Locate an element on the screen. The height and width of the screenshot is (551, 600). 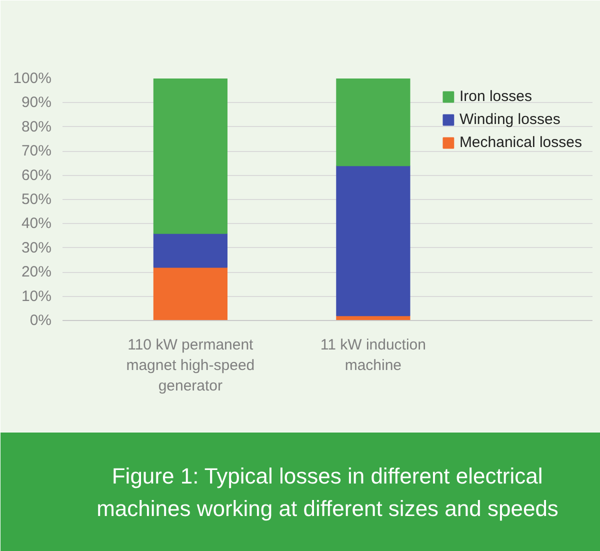
y-tick-label: 90% is located at coordinates (36, 103).